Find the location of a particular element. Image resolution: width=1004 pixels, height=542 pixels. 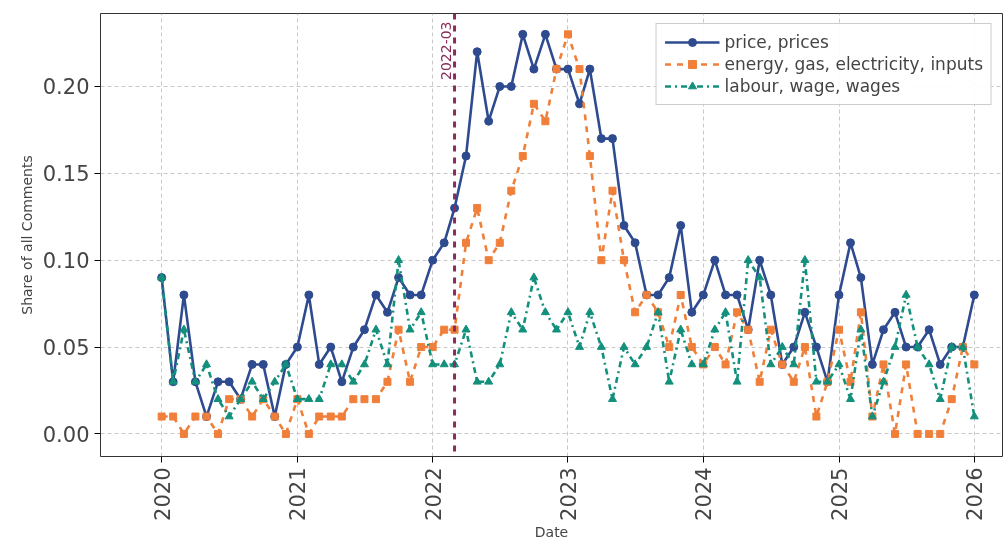

x-tick-label: 2025 is located at coordinates (840, 494).